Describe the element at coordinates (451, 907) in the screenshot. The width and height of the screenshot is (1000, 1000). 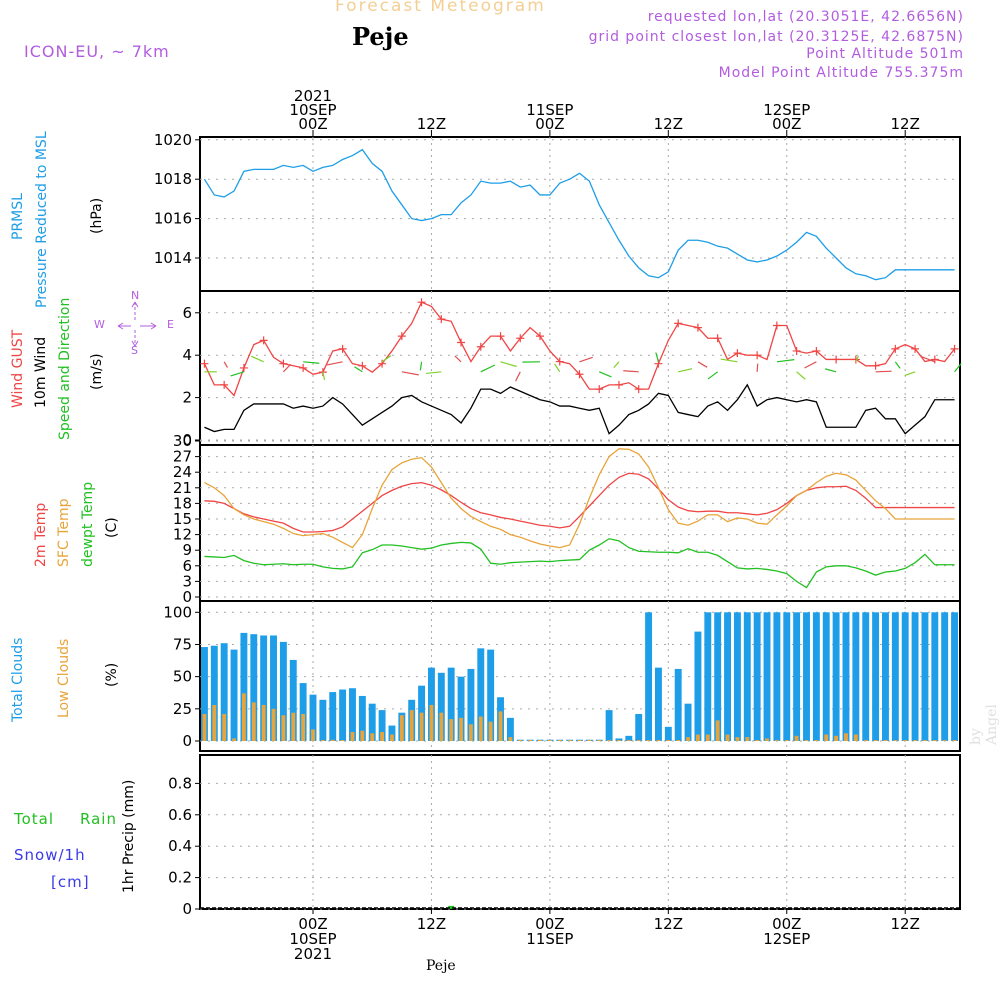
I see `precip-bar` at that location.